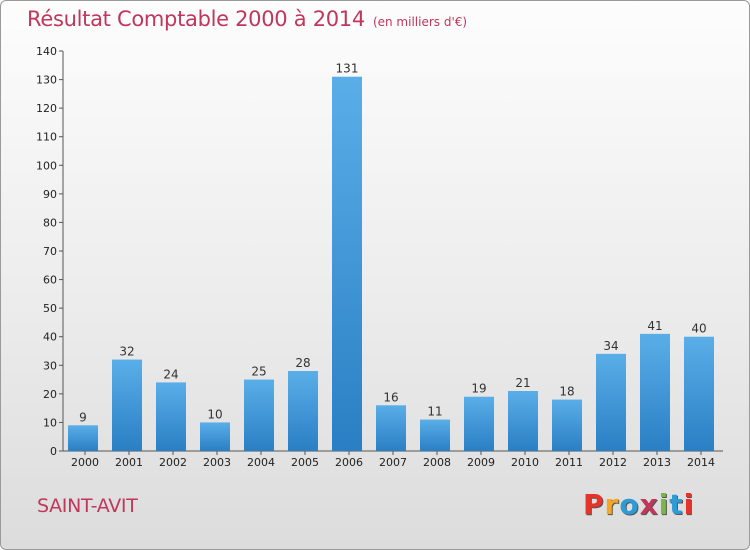  What do you see at coordinates (196, 19) in the screenshot?
I see `chart-title-text: Résultat Comptable 2000 à 2014` at bounding box center [196, 19].